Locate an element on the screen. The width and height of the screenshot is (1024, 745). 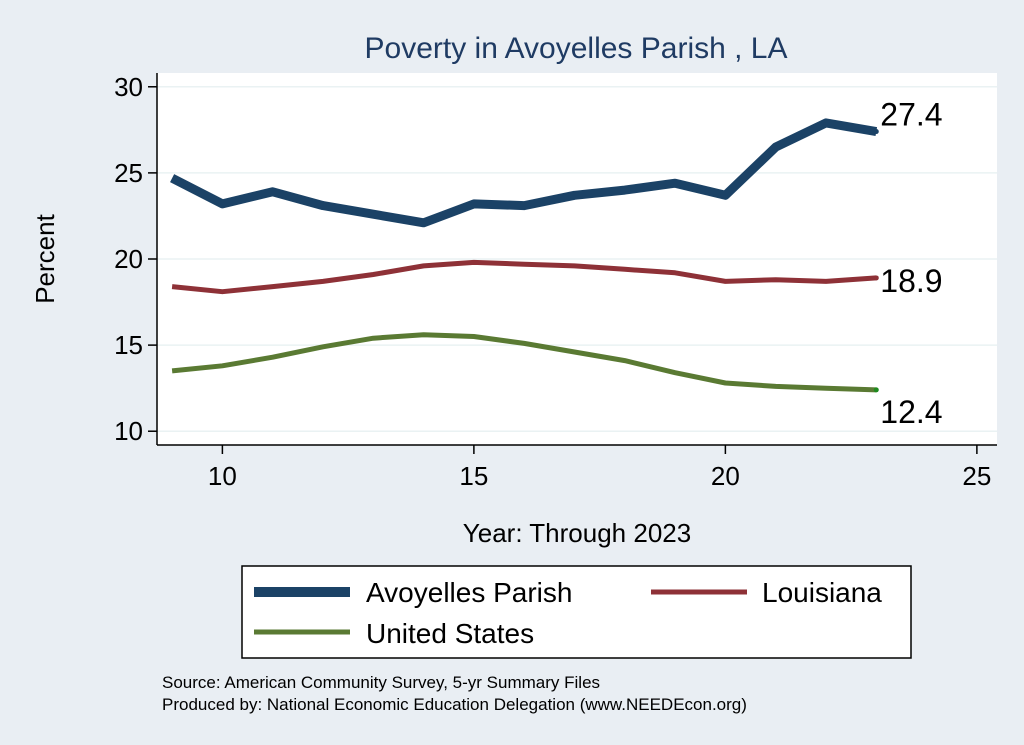
y-tick-label: 10 is located at coordinates (128, 431).